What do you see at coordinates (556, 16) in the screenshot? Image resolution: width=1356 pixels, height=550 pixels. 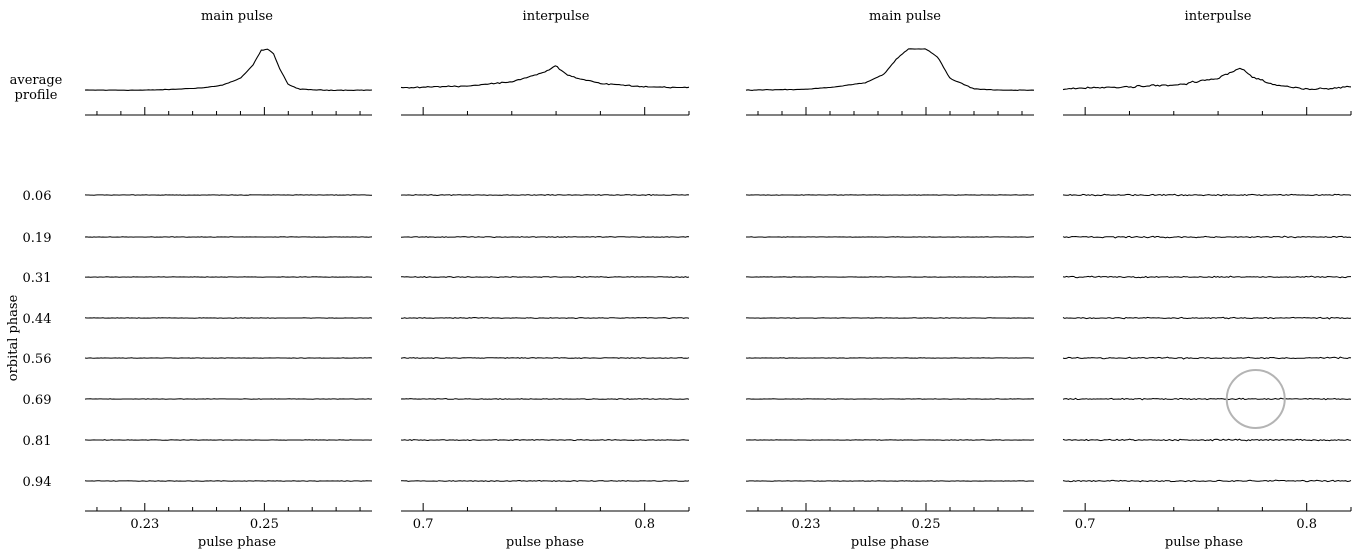 I see `panel-title-2: interpulse` at bounding box center [556, 16].